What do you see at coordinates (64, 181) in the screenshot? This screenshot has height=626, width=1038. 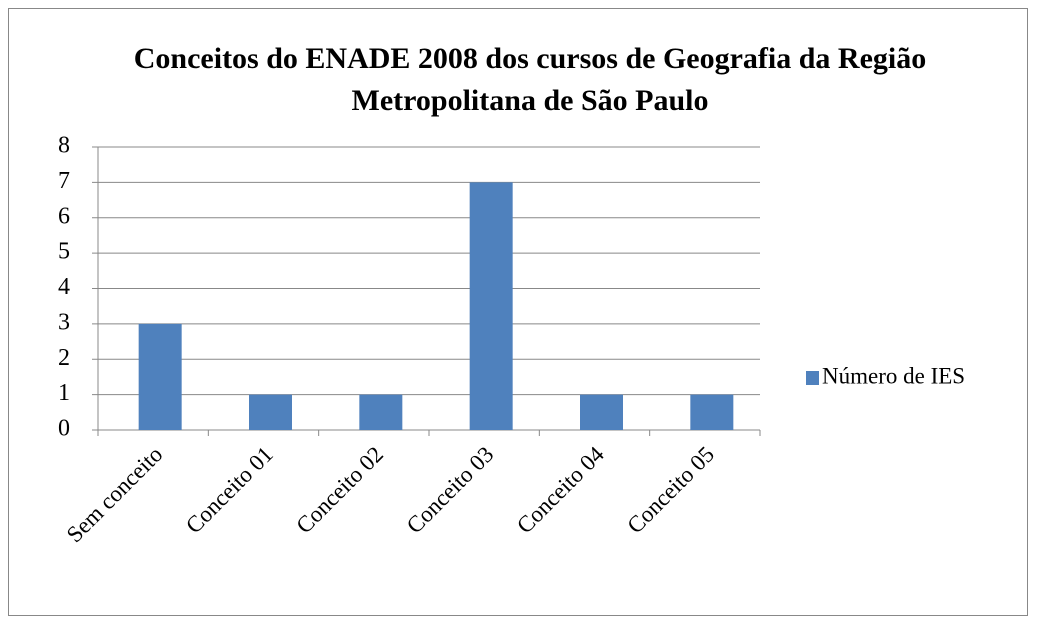 I see `y-tick-label: 7` at bounding box center [64, 181].